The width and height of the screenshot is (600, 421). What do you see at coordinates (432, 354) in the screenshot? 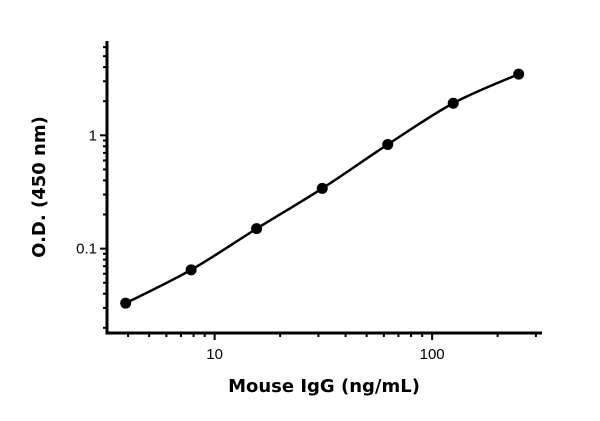
I see `x-tick-label: 100` at bounding box center [432, 354].